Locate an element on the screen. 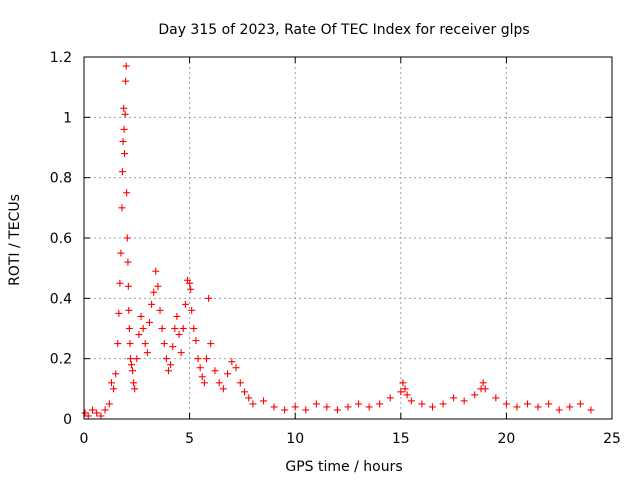  y-tick-label: 0.4 is located at coordinates (61, 299).